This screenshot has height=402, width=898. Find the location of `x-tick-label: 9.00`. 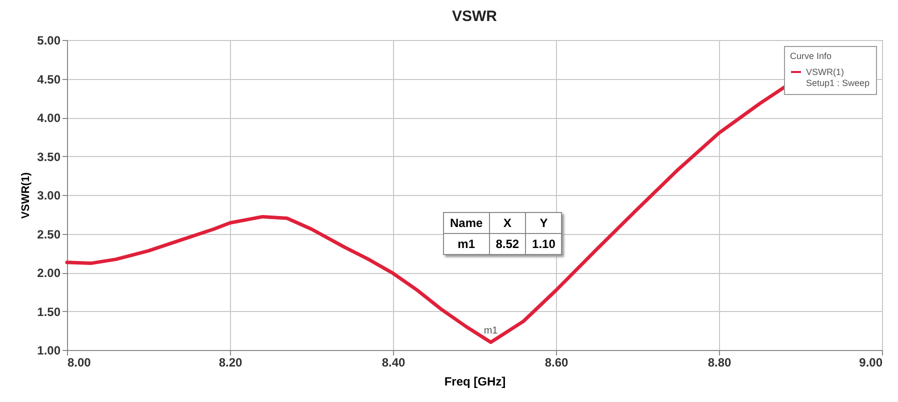

x-tick-label: 9.00 is located at coordinates (871, 363).